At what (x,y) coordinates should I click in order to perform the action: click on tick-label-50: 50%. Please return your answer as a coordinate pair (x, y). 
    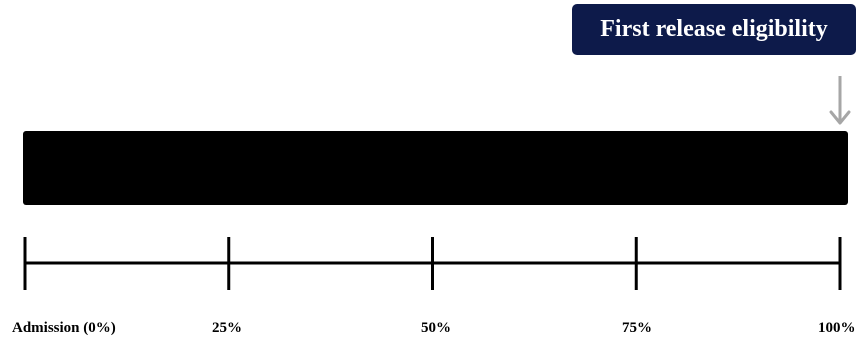
    Looking at the image, I should click on (436, 328).